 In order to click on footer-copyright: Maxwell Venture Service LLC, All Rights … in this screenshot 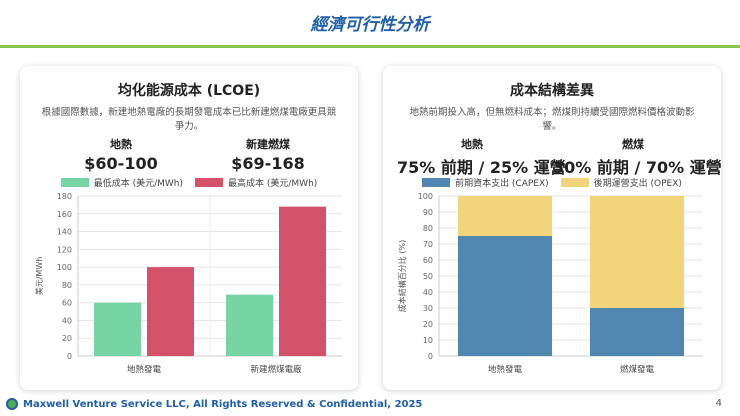, I will do `click(223, 404)`.